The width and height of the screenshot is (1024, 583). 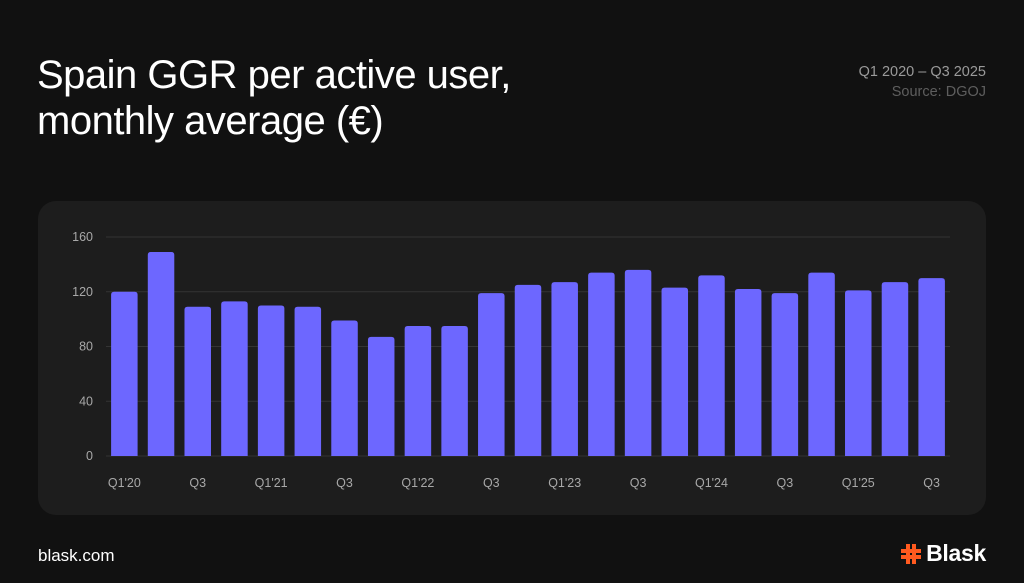 I want to click on brand-logo: Blask, so click(x=943, y=553).